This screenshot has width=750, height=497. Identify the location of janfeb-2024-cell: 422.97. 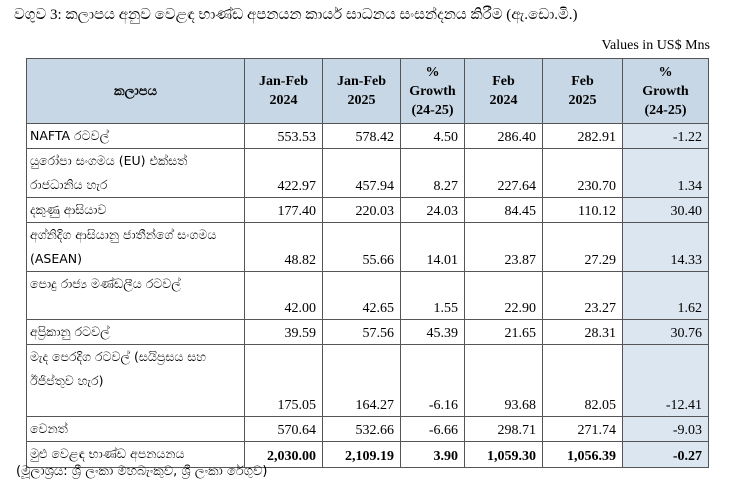
(283, 173).